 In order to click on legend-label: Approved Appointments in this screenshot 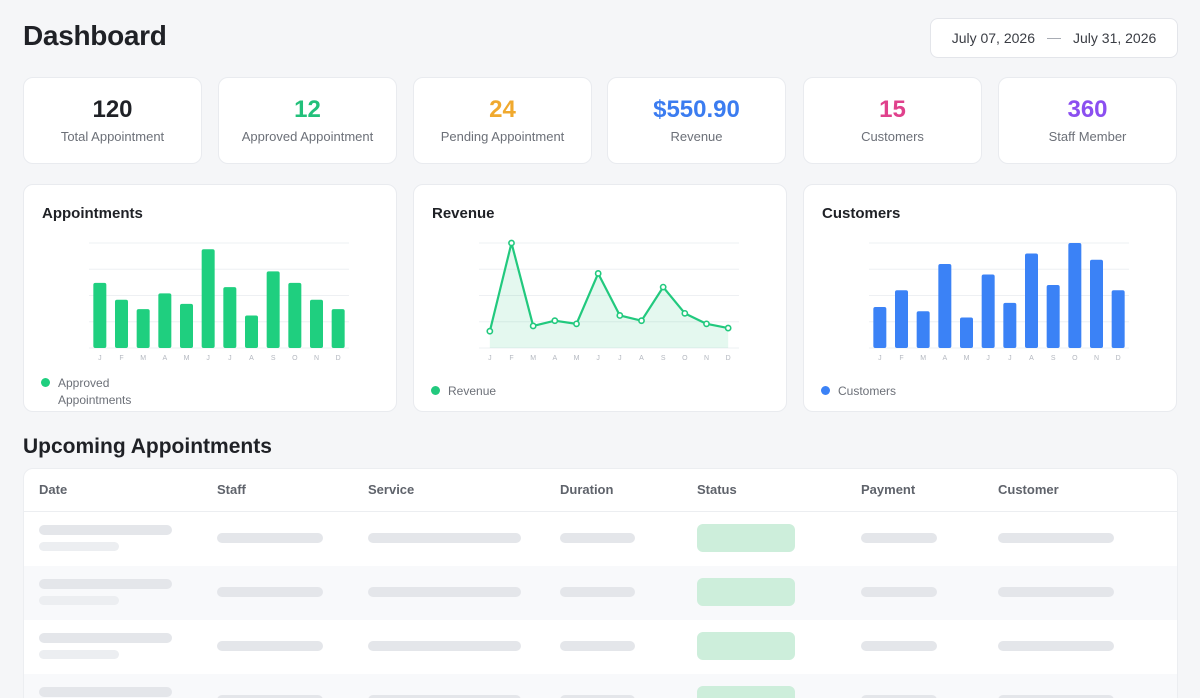, I will do `click(95, 391)`.